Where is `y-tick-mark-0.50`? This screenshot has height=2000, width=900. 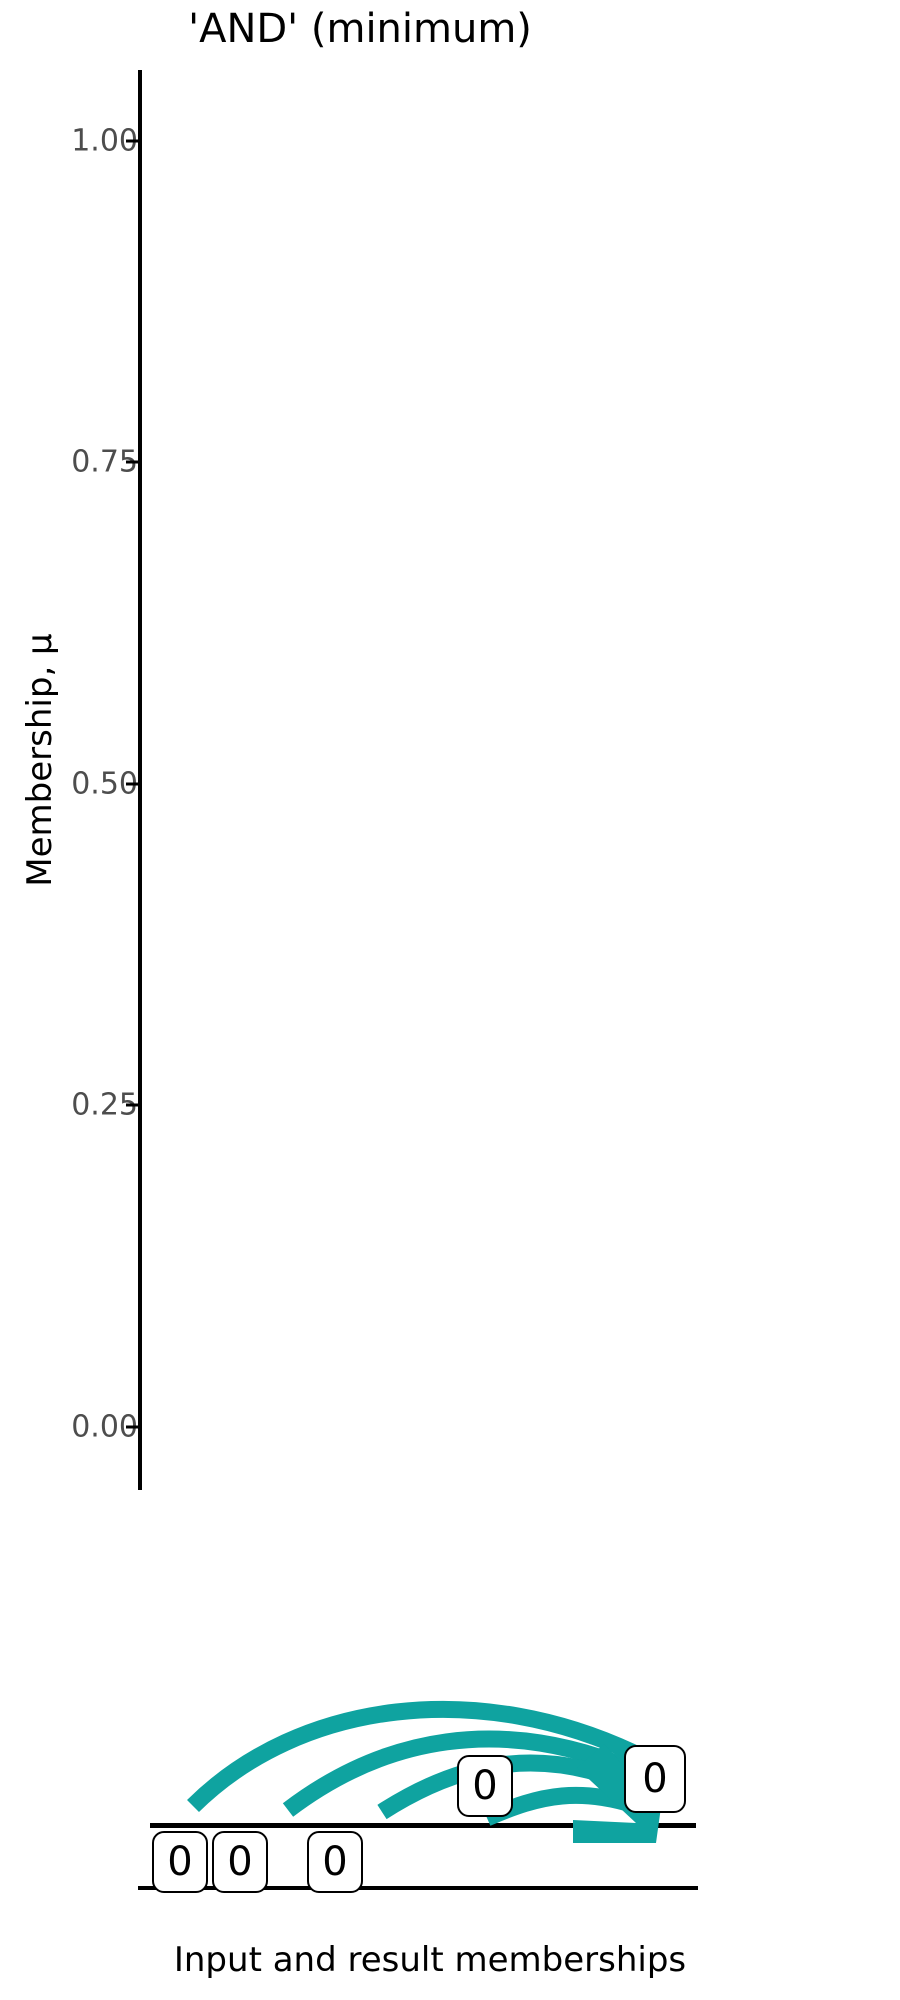
y-tick-mark-0.50 is located at coordinates (132, 784).